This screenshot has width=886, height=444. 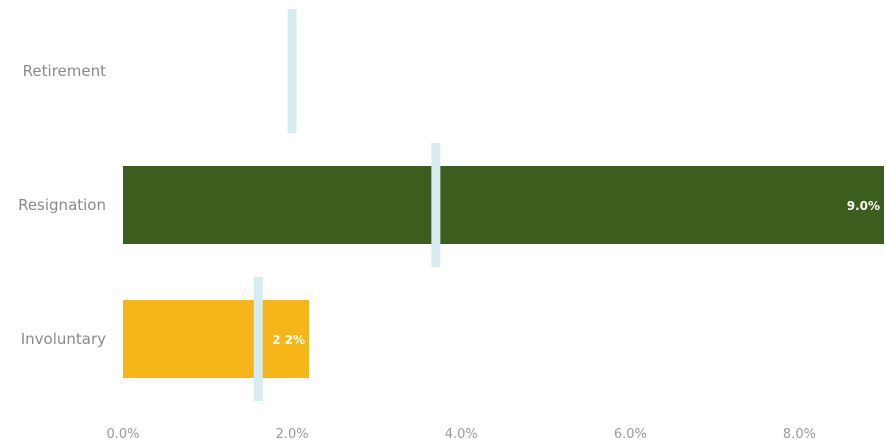 I want to click on benchmark-marker-involuntary, so click(x=258, y=339).